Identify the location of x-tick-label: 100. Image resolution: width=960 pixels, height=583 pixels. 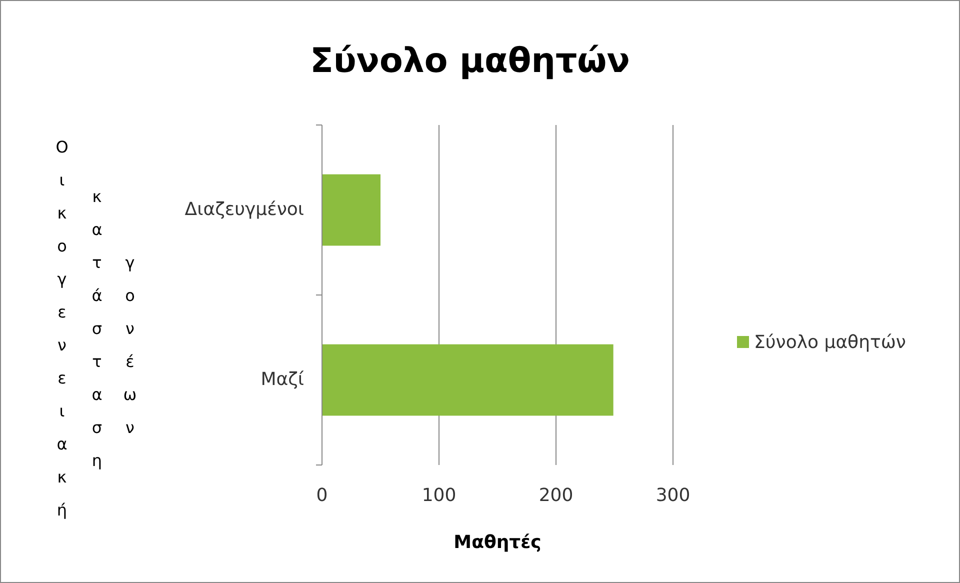
(439, 495).